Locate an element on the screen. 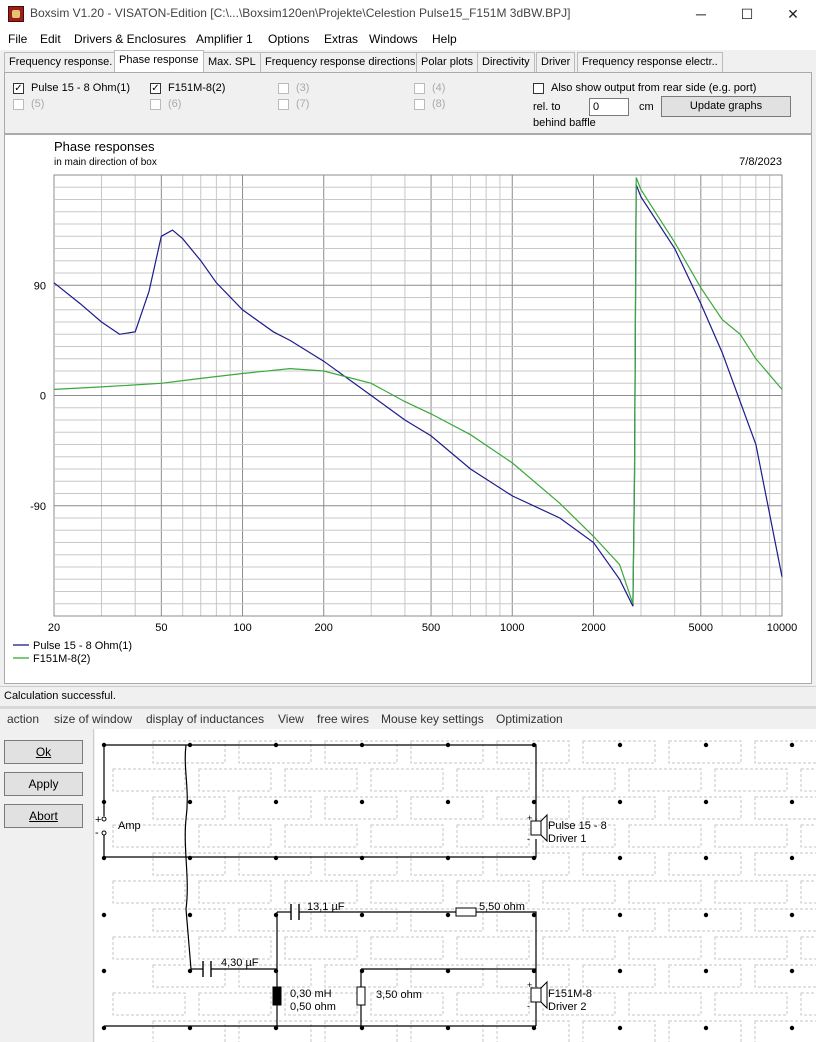 The image size is (816, 1042). driver-1-symbol is located at coordinates (539, 828).